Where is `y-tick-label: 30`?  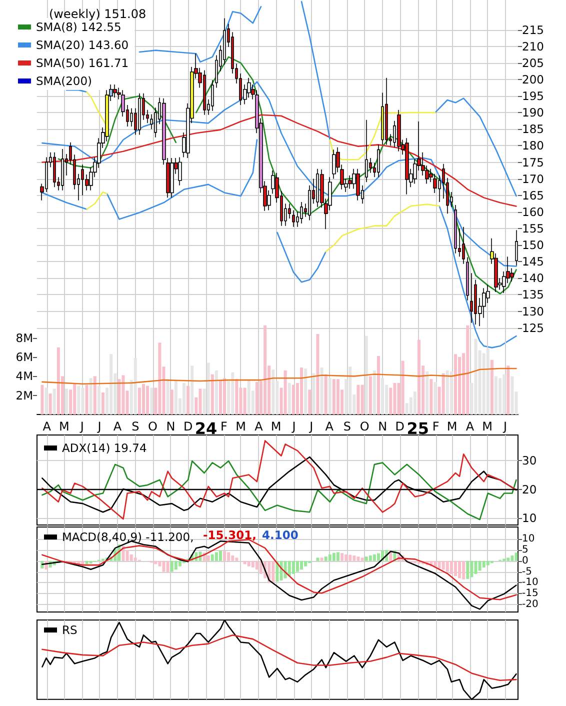 y-tick-label: 30 is located at coordinates (529, 461).